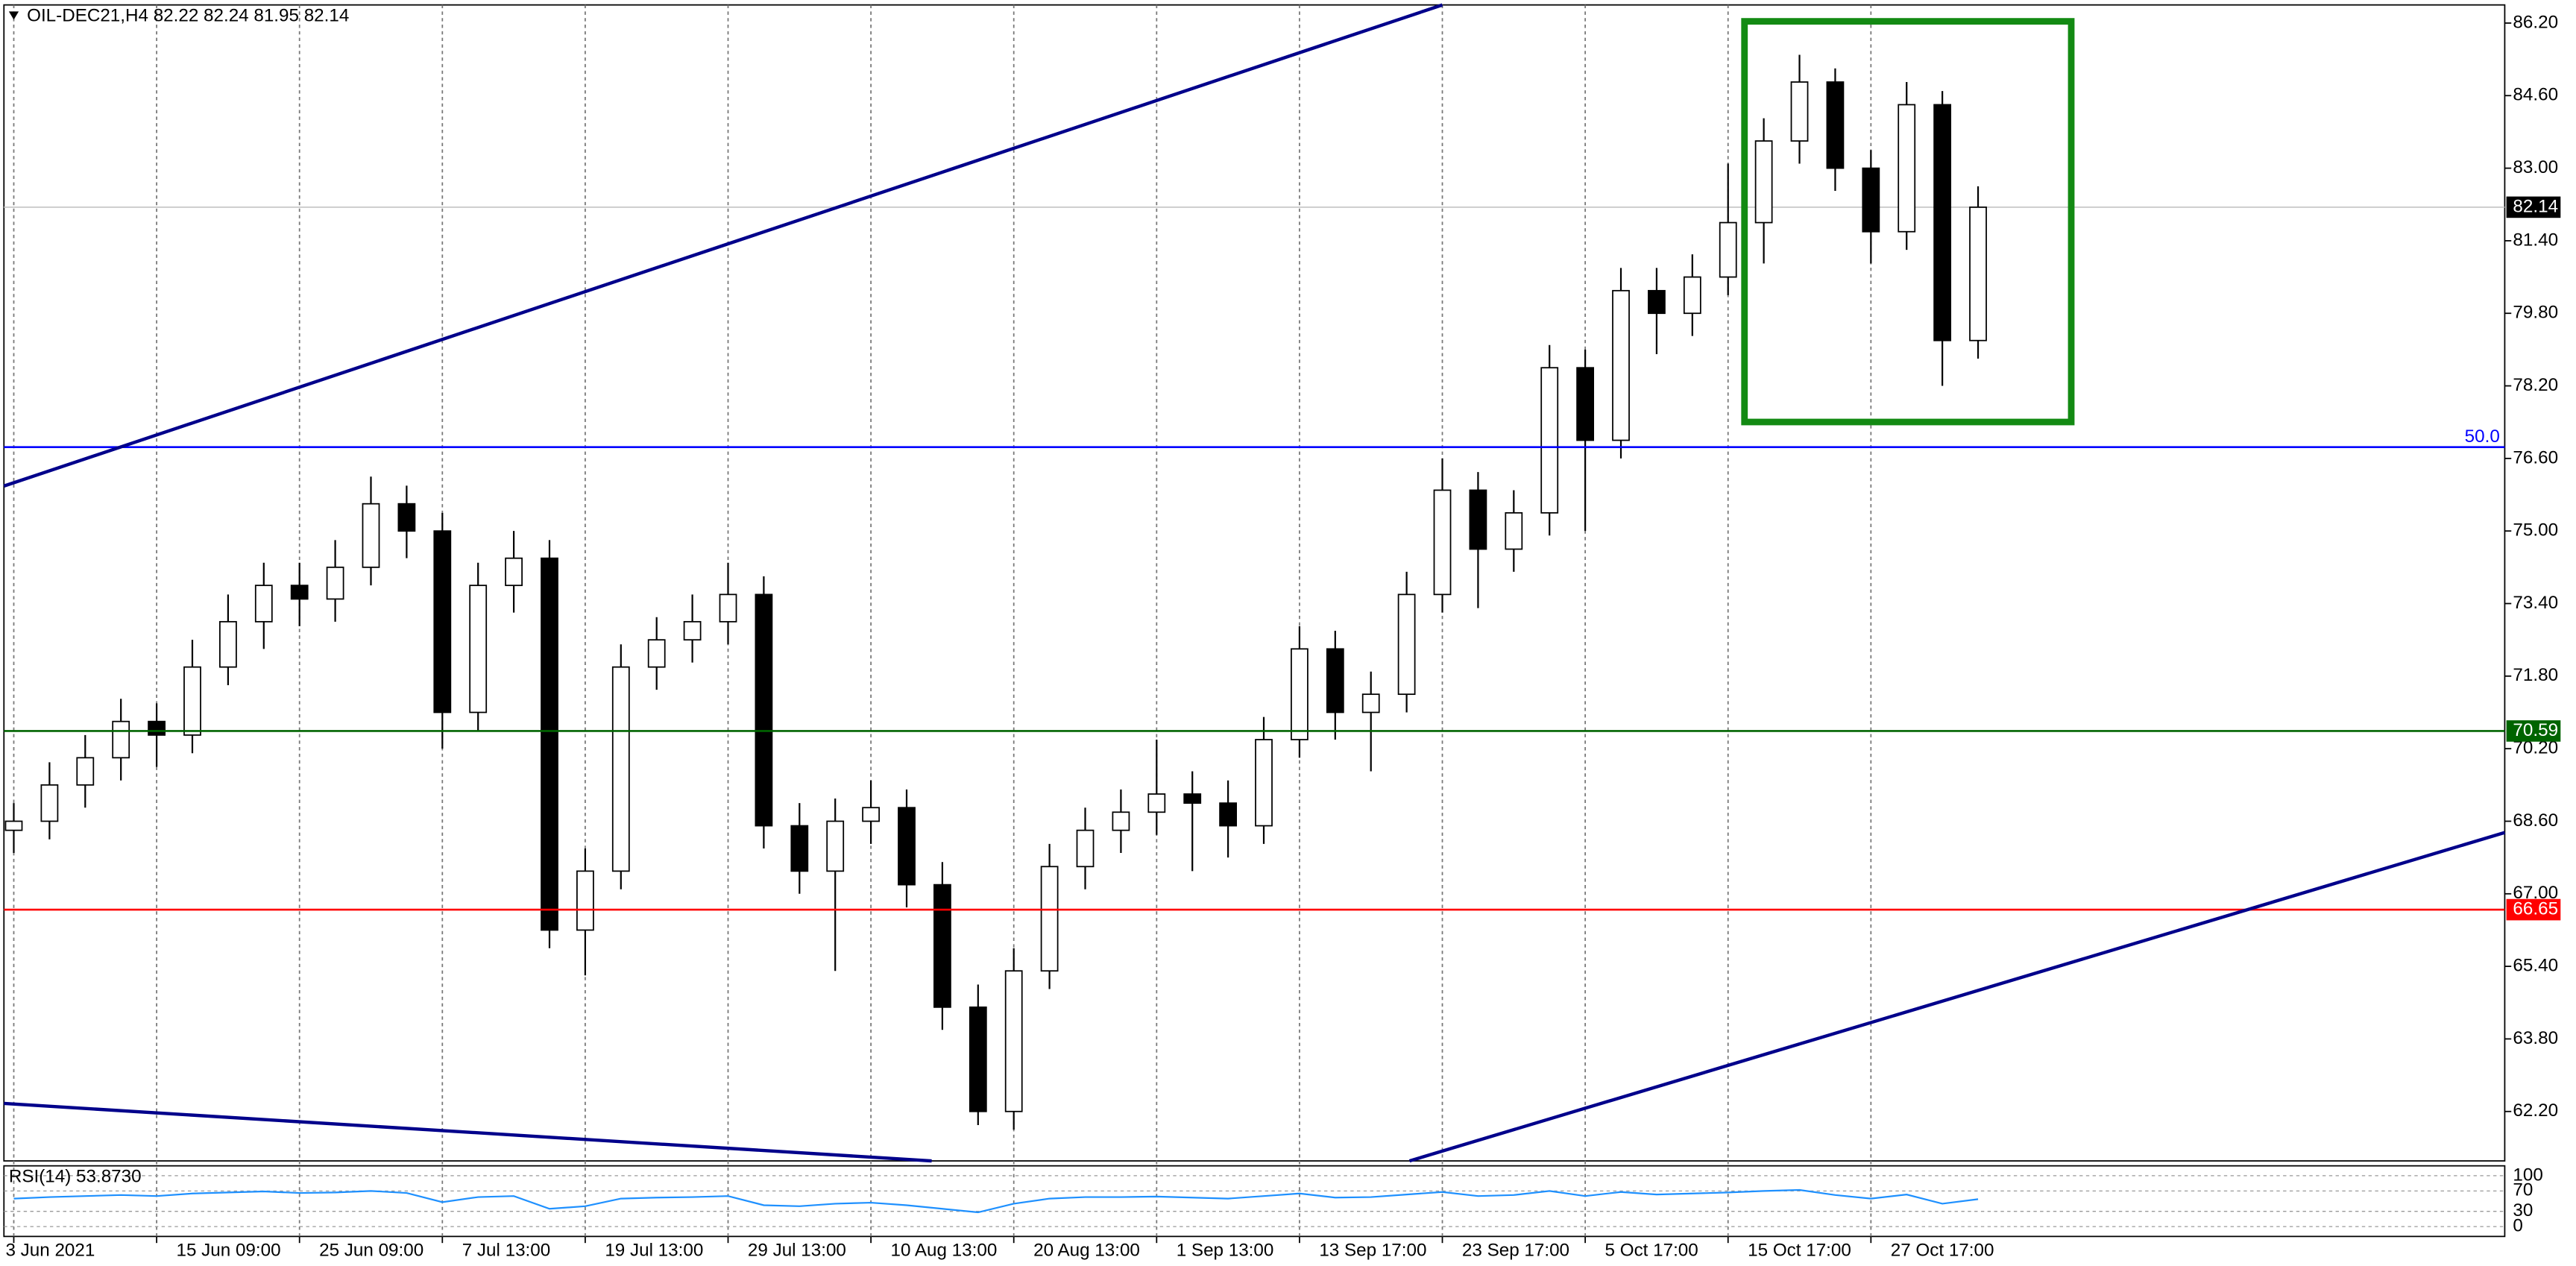 This screenshot has height=1266, width=2576. I want to click on y-tick-label: 79.80, so click(2535, 313).